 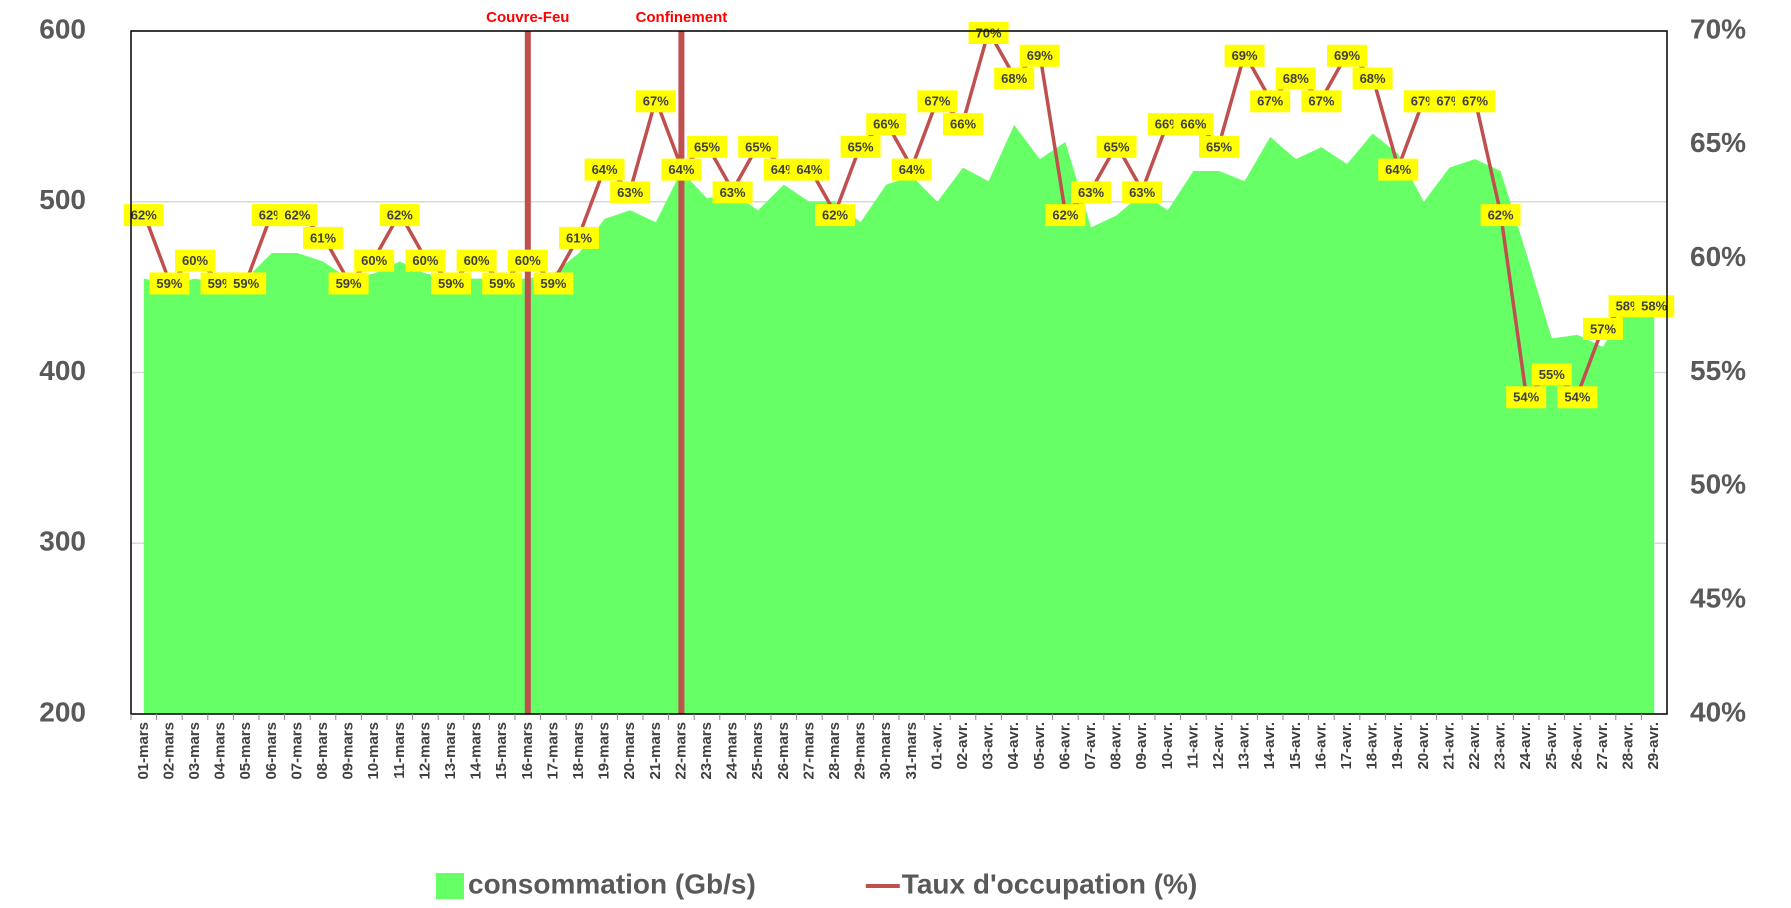 I want to click on x-tick-label: 16-mars, so click(x=527, y=751).